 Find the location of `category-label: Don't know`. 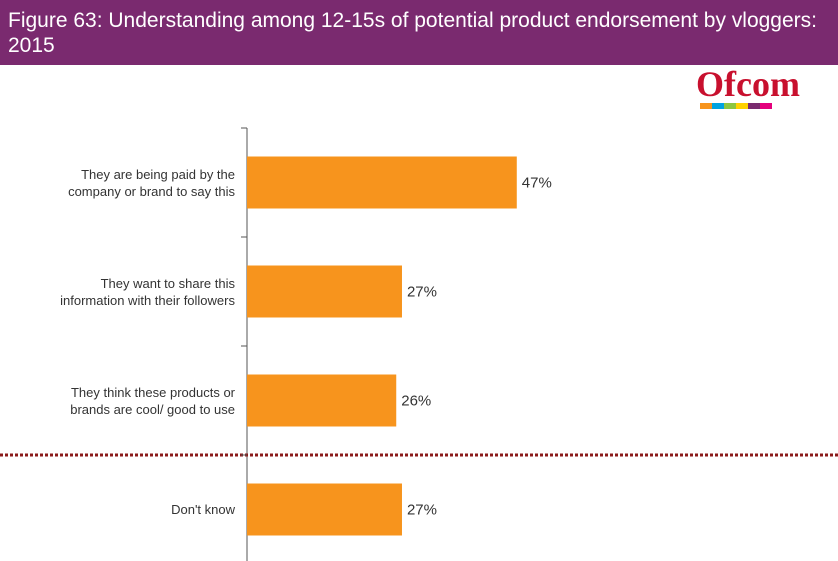

category-label: Don't know is located at coordinates (203, 509).